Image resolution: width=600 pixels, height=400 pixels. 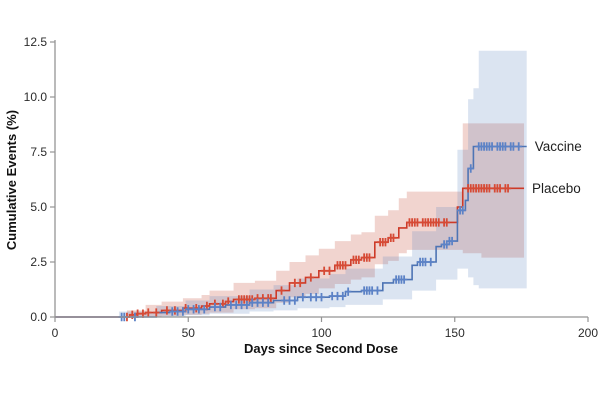 What do you see at coordinates (38, 262) in the screenshot?
I see `y-tick-label: 2.5` at bounding box center [38, 262].